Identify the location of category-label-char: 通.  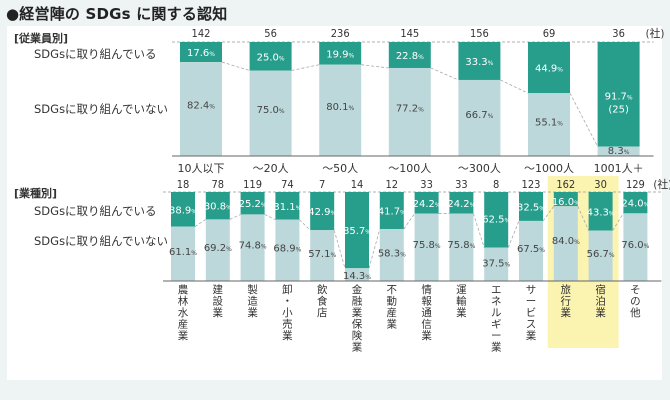
(426, 313).